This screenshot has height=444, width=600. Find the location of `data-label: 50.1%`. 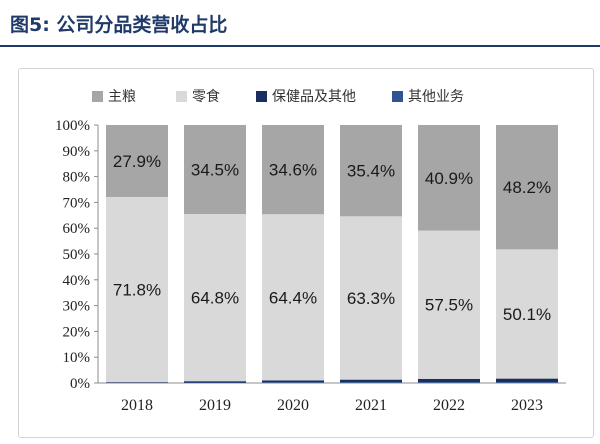

data-label: 50.1% is located at coordinates (527, 314).